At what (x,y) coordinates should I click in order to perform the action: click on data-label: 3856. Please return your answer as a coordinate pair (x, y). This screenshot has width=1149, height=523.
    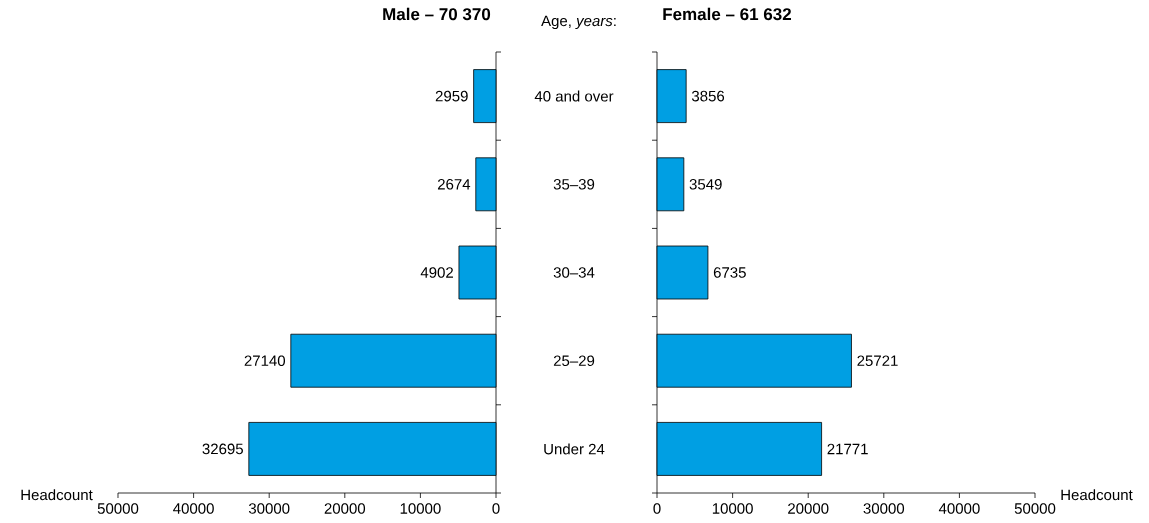
    Looking at the image, I should click on (708, 96).